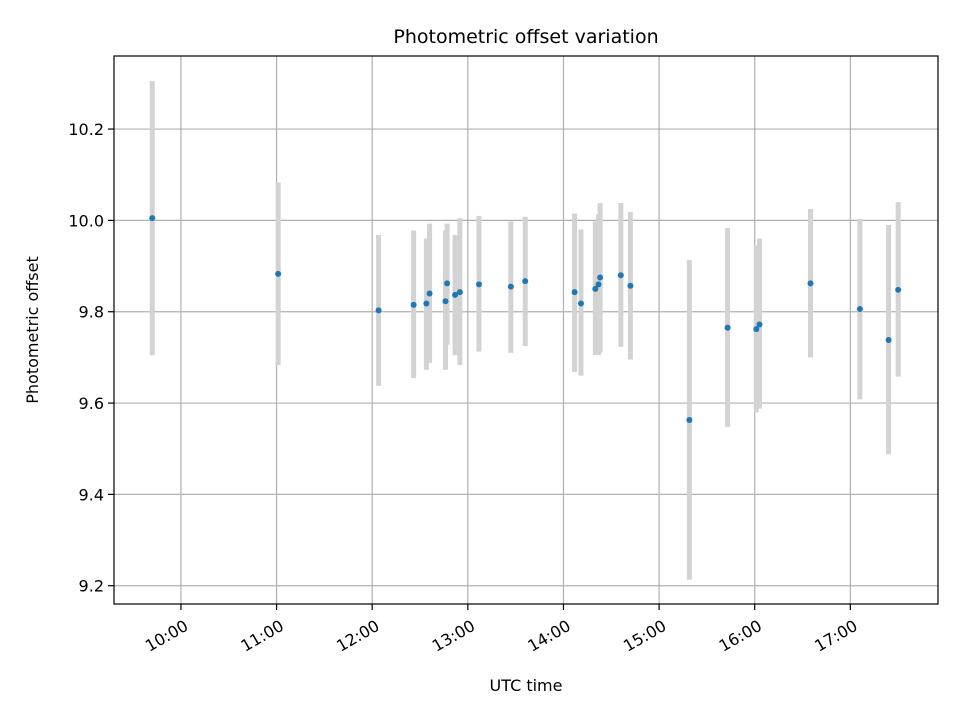 This screenshot has height=720, width=960. I want to click on chart-title: Photometric offset variation, so click(525, 37).